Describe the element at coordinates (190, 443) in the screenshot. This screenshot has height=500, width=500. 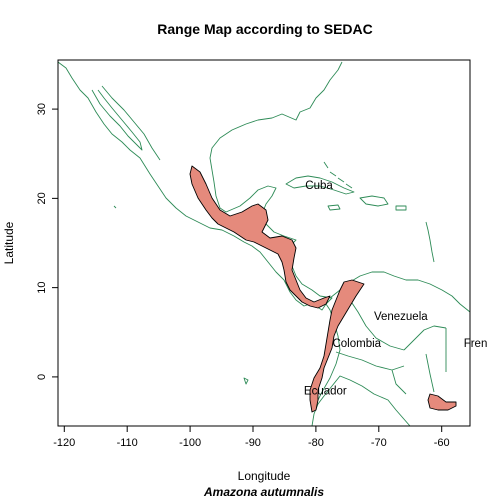
I see `x-tick-label: -100` at that location.